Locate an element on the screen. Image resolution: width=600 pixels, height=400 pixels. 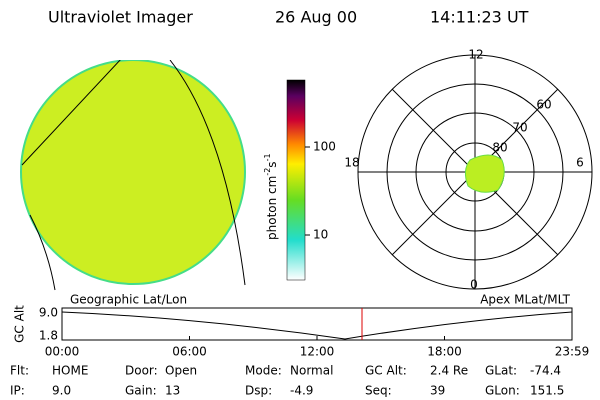
info-key: Door: is located at coordinates (141, 371).